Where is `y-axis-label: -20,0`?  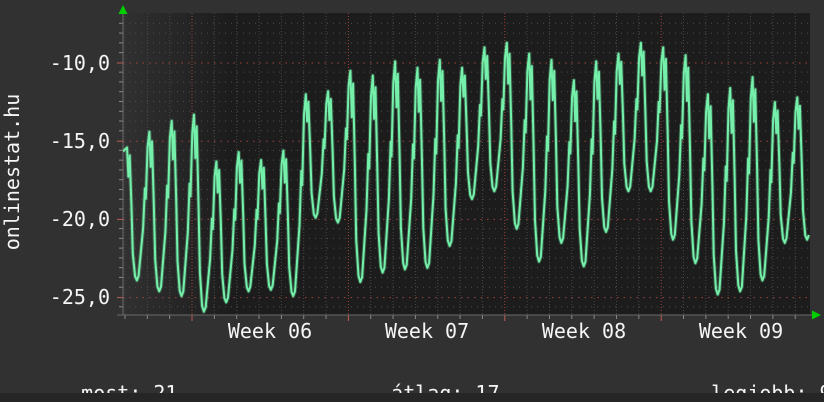 y-axis-label: -20,0 is located at coordinates (79, 219).